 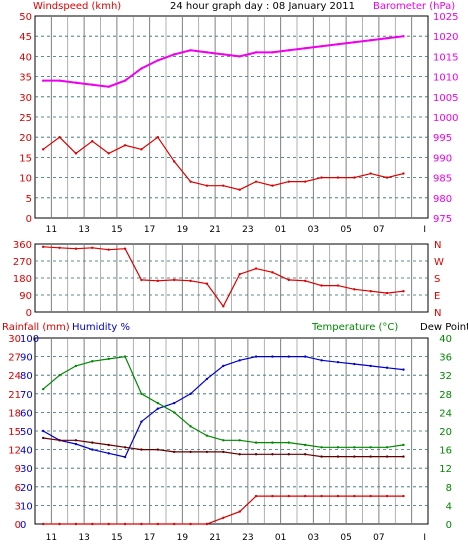 I want to click on wind-panel-xtick-23: 23, so click(x=247, y=230).